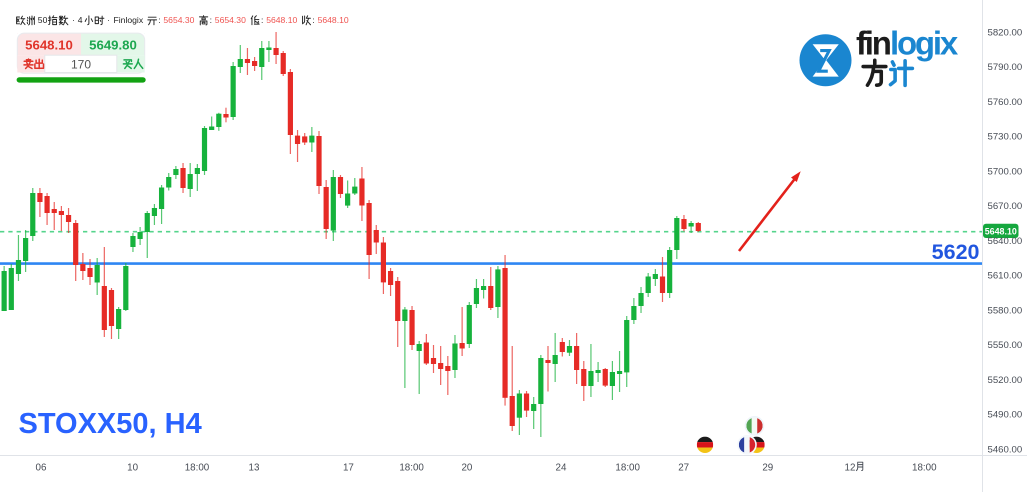  What do you see at coordinates (110, 424) in the screenshot?
I see `svg-text: STOXX50, H4` at bounding box center [110, 424].